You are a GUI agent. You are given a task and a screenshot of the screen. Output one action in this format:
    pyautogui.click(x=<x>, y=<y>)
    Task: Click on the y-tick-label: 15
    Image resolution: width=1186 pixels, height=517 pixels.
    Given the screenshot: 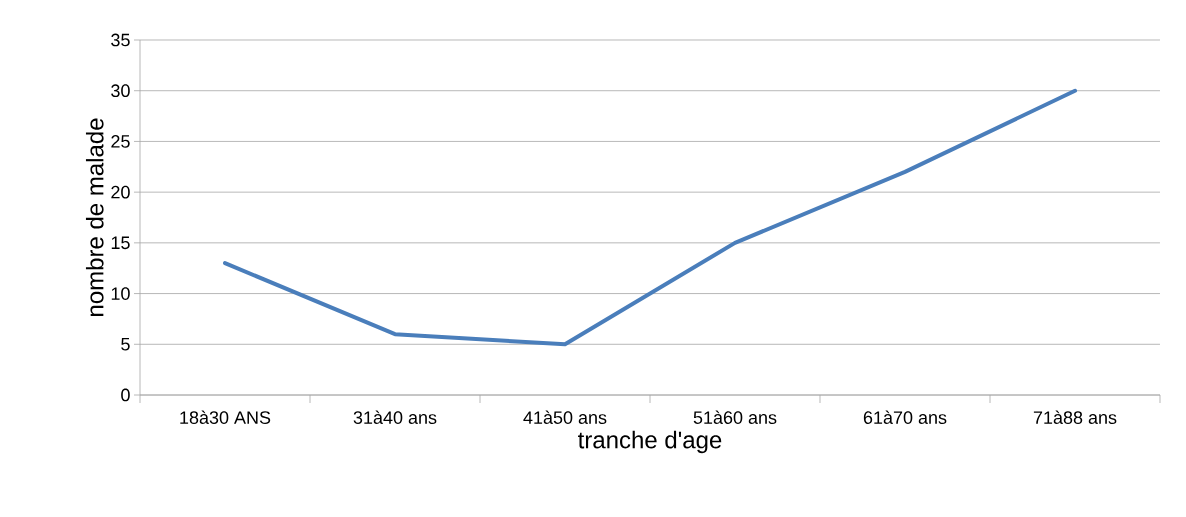 What is the action you would take?
    pyautogui.click(x=120, y=243)
    